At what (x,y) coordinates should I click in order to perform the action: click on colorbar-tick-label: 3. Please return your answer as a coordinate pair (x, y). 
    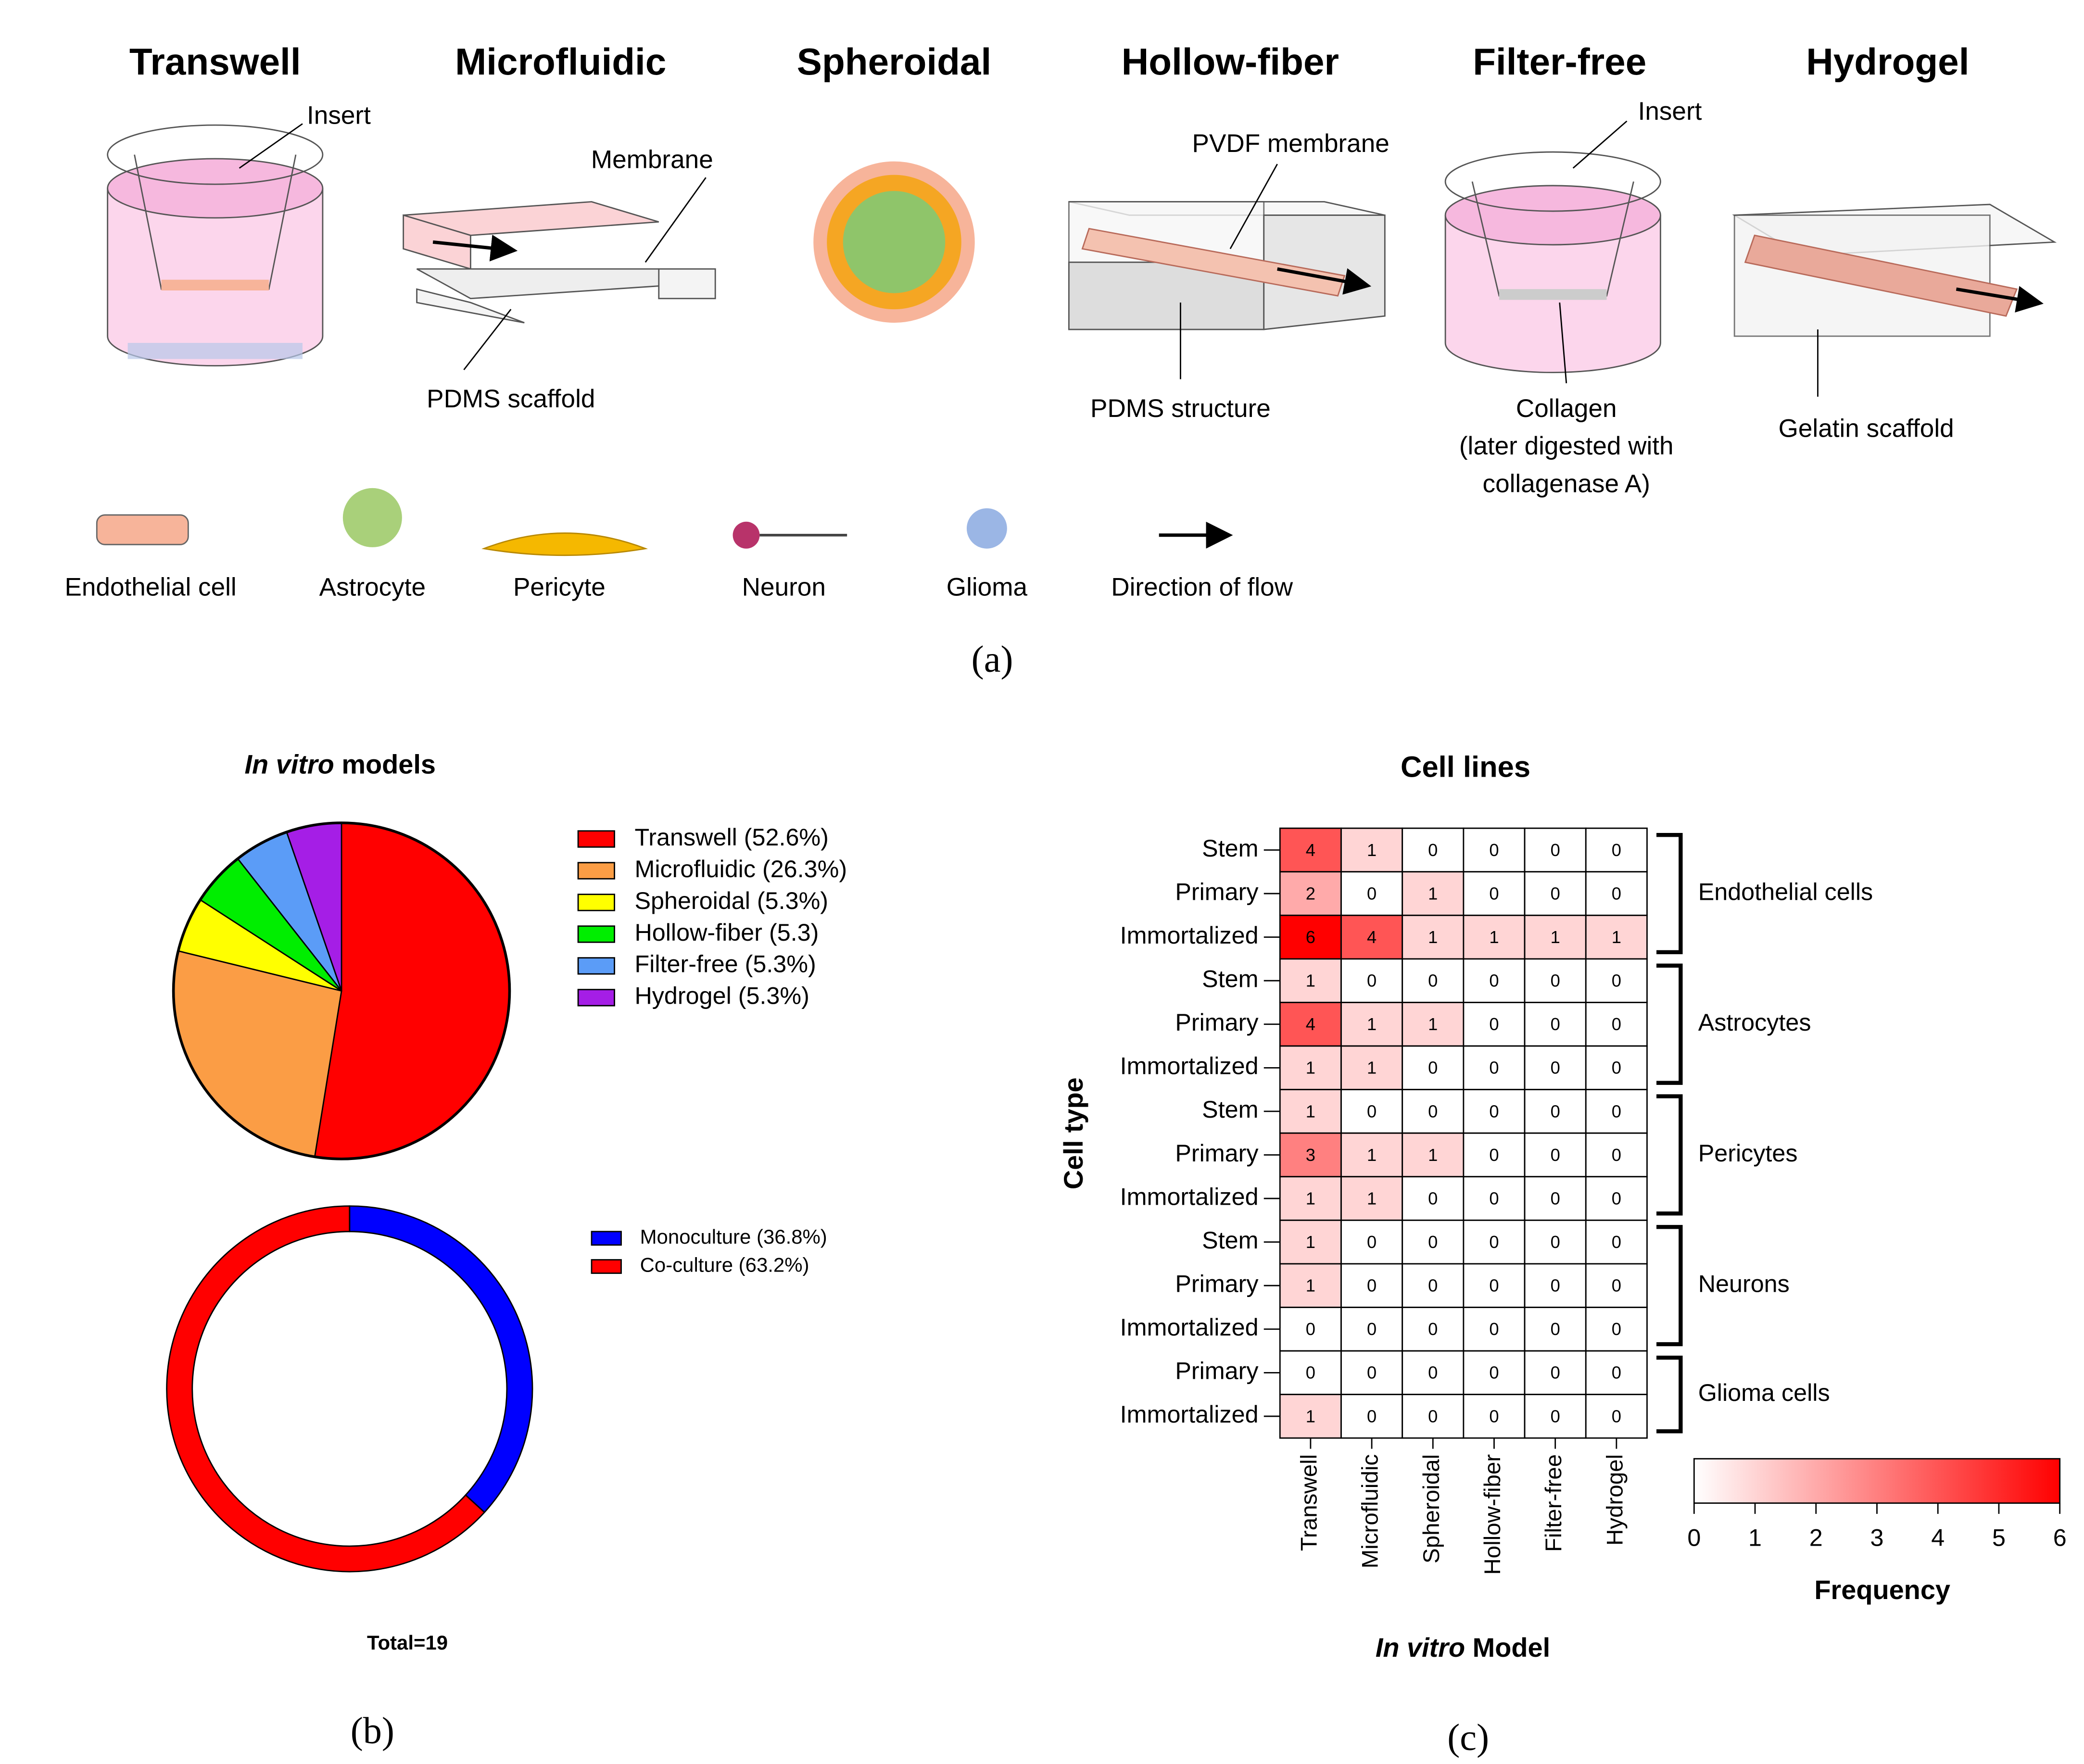
    Looking at the image, I should click on (1877, 1538).